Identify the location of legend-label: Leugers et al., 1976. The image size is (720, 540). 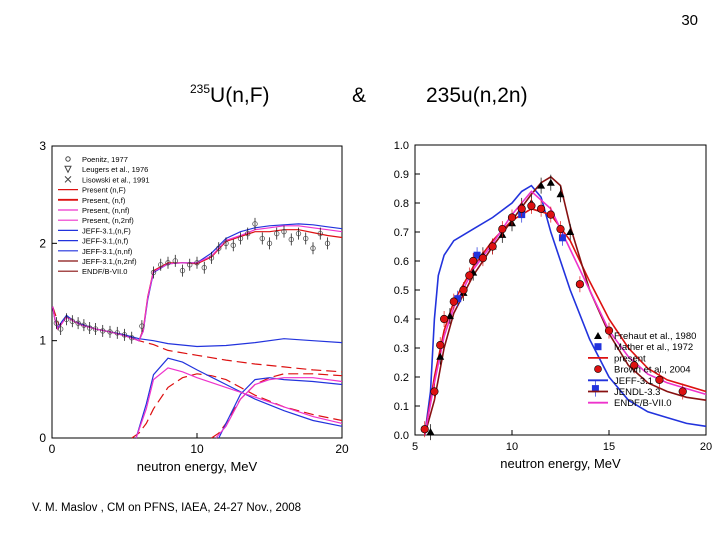
(115, 169).